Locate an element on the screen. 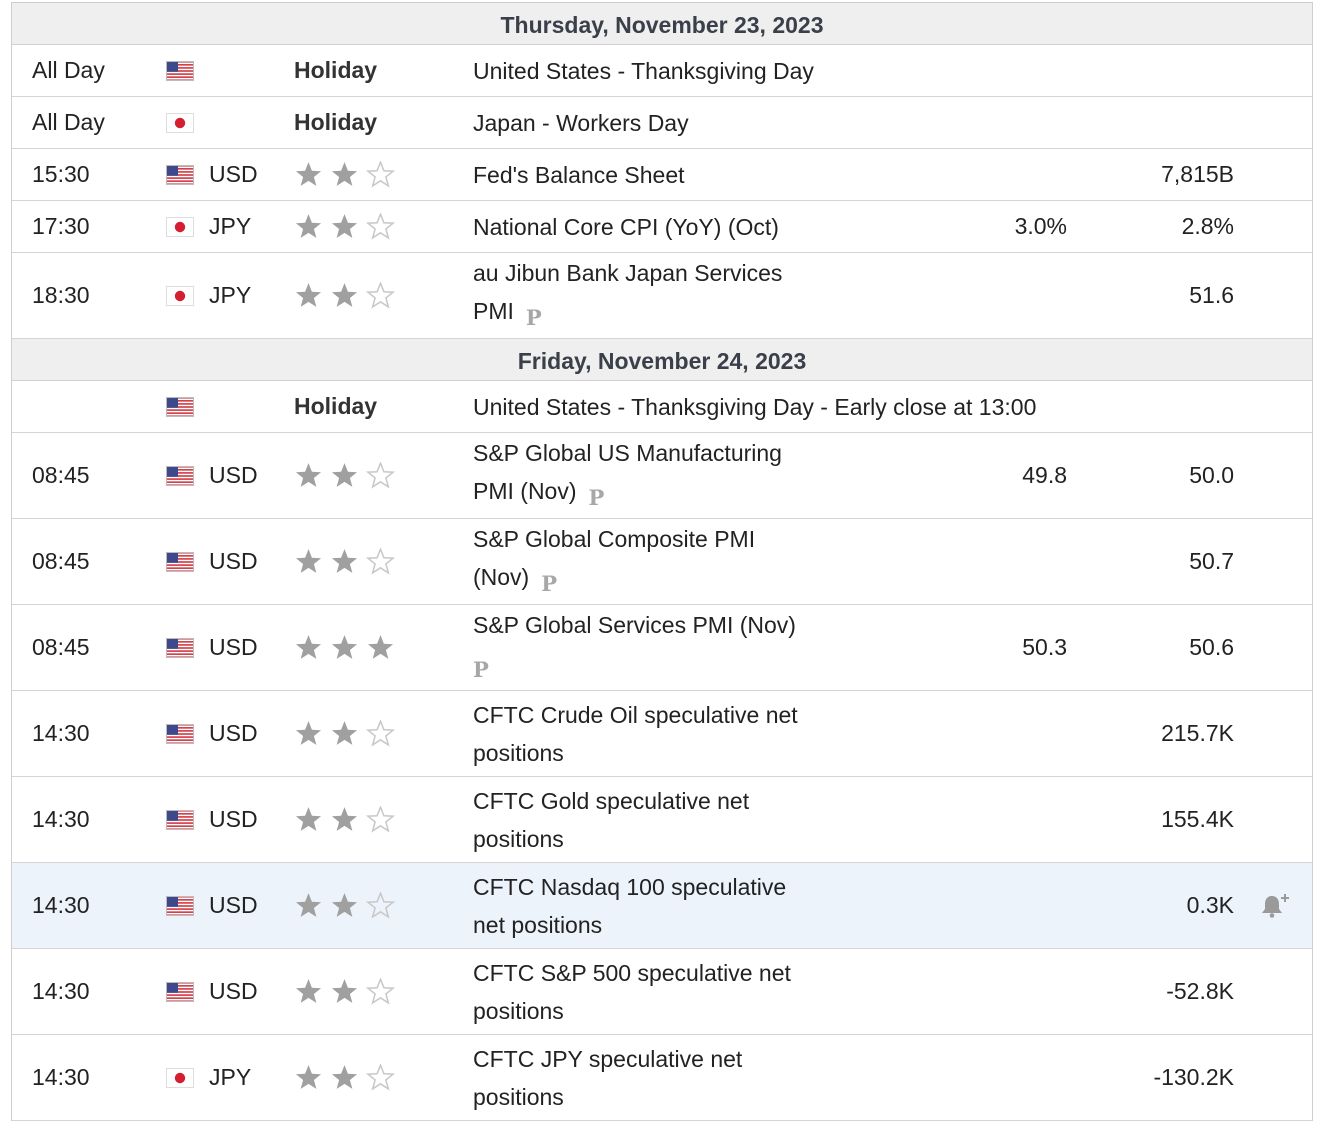 This screenshot has height=1128, width=1330. event-time: 15:30 is located at coordinates (61, 174).